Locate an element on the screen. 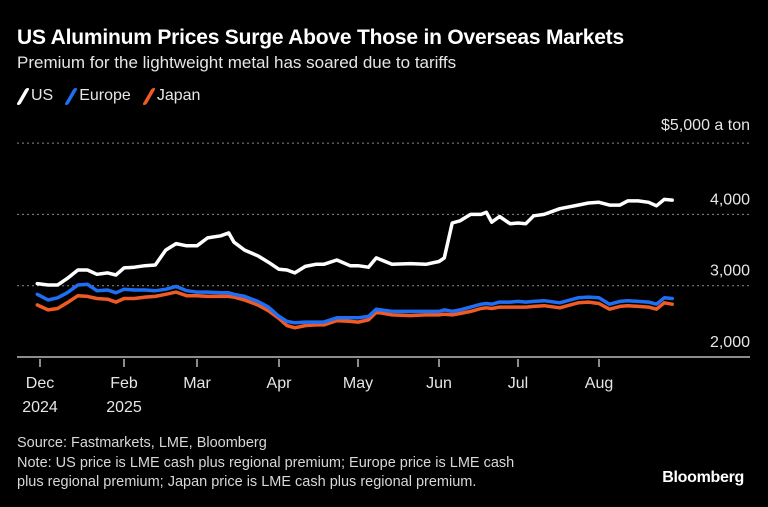  x-tick-label: Jul is located at coordinates (518, 383).